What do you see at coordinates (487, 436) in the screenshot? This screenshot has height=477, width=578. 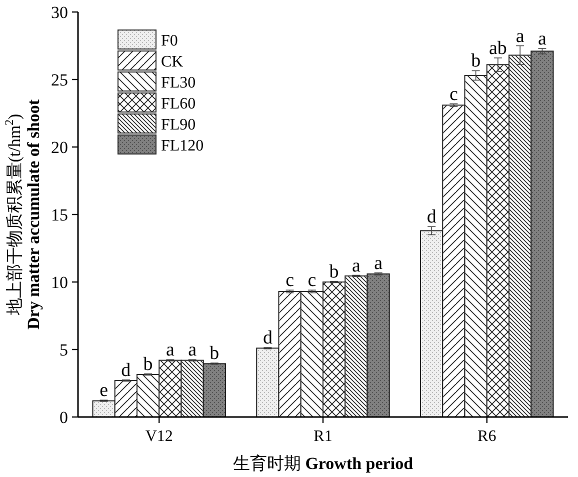 I see `x-tick-label: R6` at bounding box center [487, 436].